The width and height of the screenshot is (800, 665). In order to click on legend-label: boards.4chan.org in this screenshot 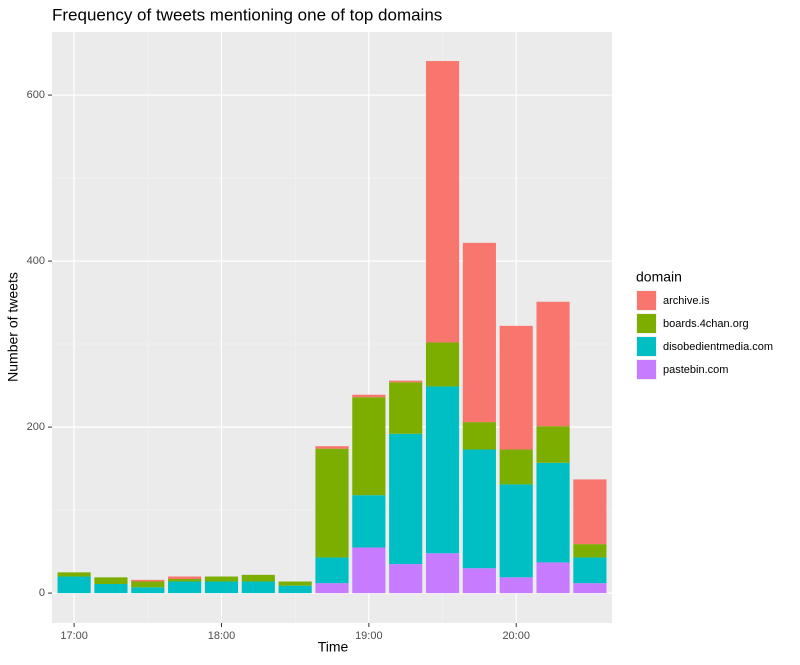, I will do `click(706, 324)`.